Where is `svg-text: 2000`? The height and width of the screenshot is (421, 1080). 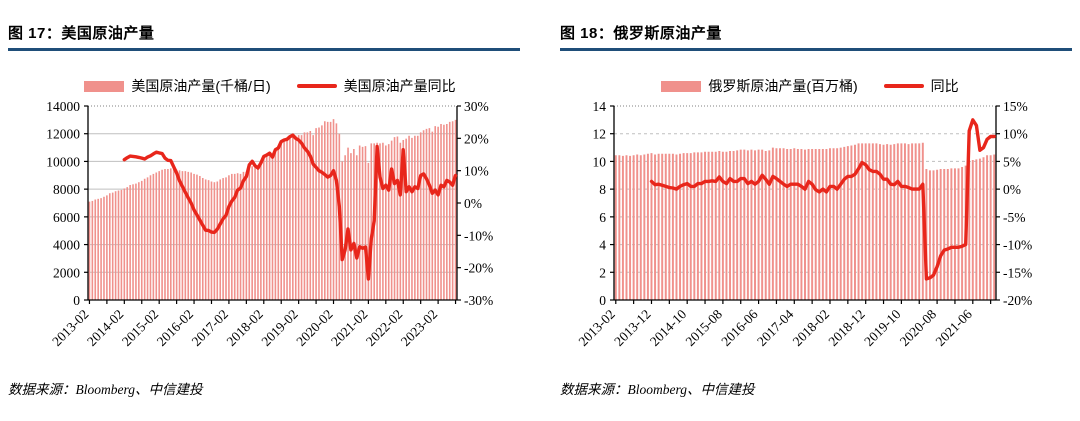
svg-text: 2000 is located at coordinates (66, 272).